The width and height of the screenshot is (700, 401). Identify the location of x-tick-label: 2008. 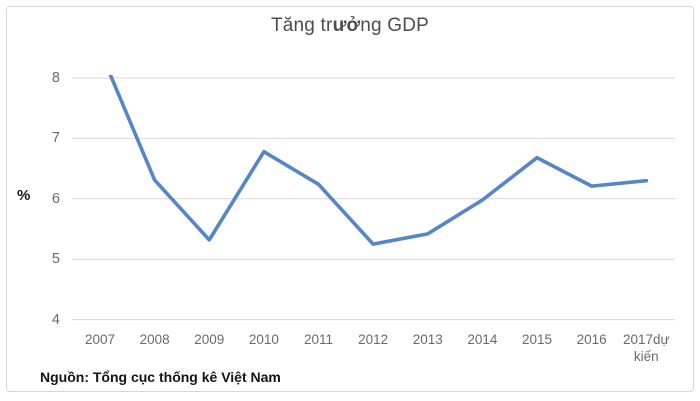
(154, 339).